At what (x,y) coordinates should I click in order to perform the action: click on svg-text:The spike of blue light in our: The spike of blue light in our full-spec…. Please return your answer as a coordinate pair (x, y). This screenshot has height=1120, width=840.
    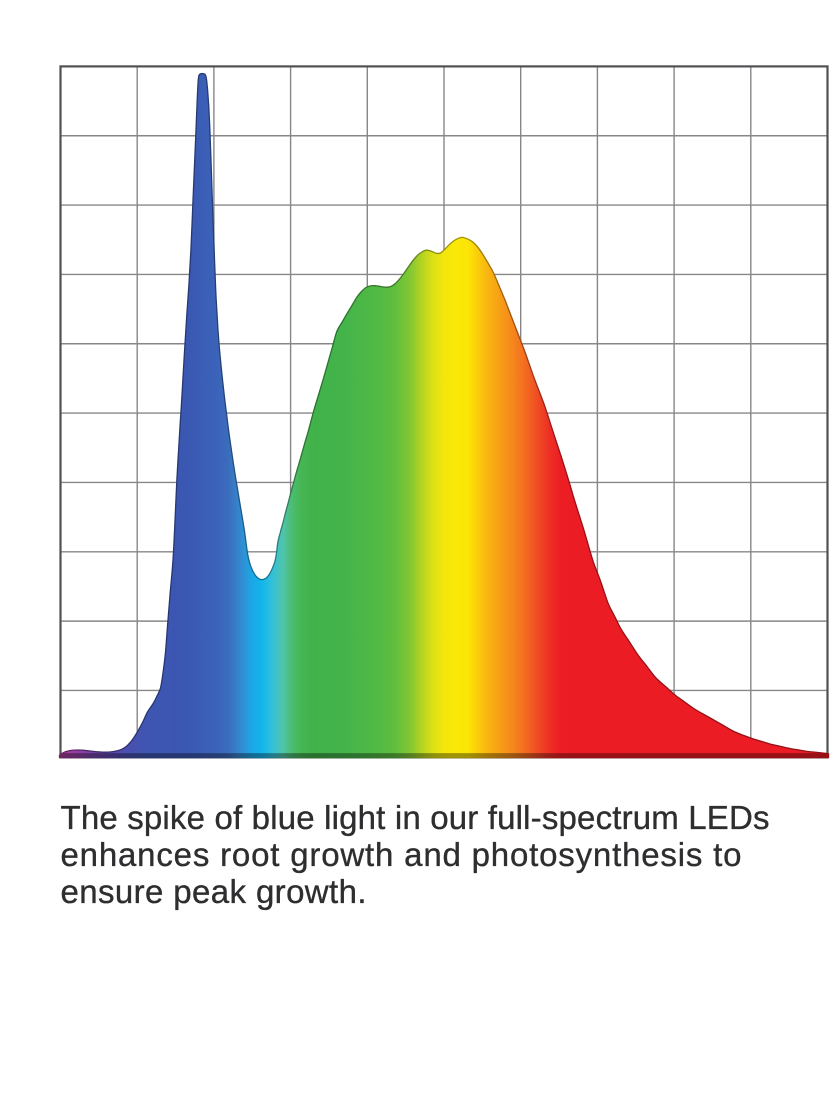
    Looking at the image, I should click on (415, 817).